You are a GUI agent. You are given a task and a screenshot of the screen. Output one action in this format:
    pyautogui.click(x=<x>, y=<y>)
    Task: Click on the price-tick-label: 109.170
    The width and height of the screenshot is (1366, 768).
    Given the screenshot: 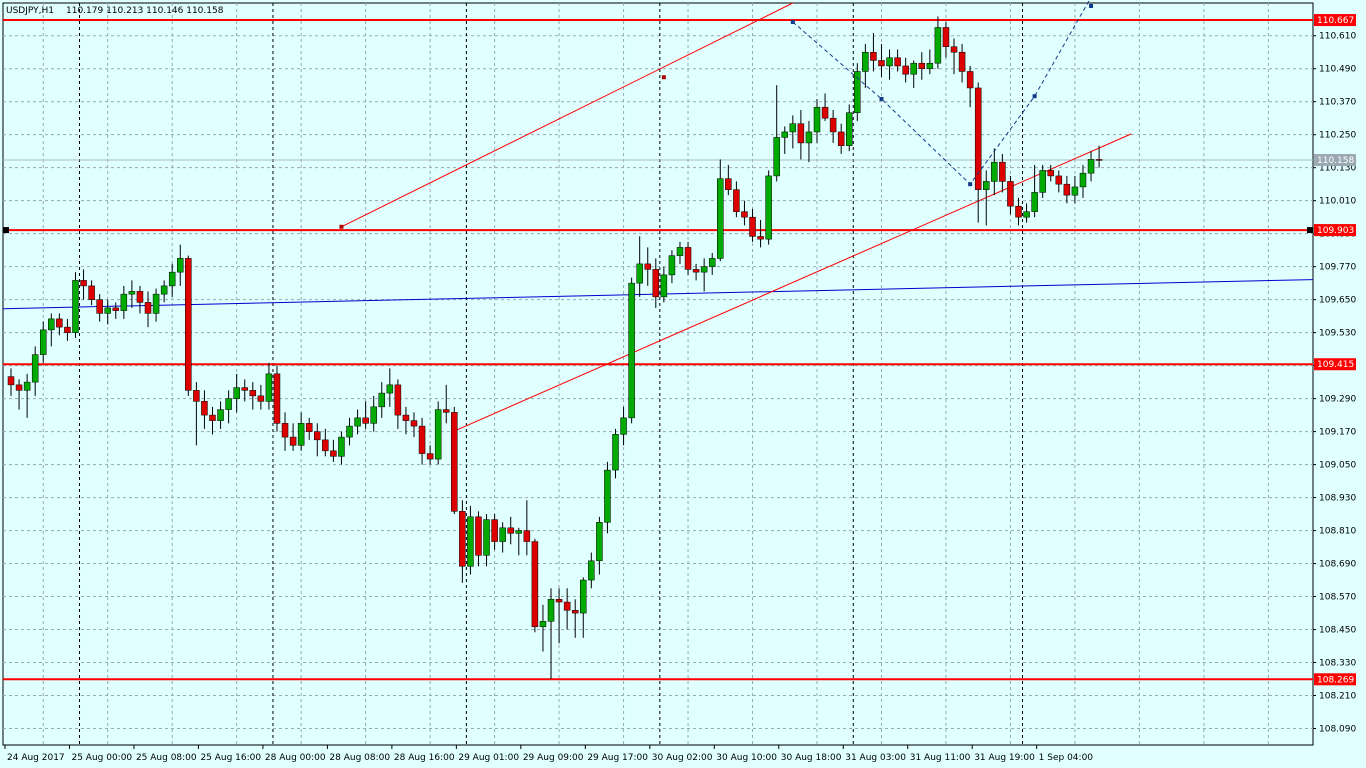 What is the action you would take?
    pyautogui.click(x=1337, y=433)
    